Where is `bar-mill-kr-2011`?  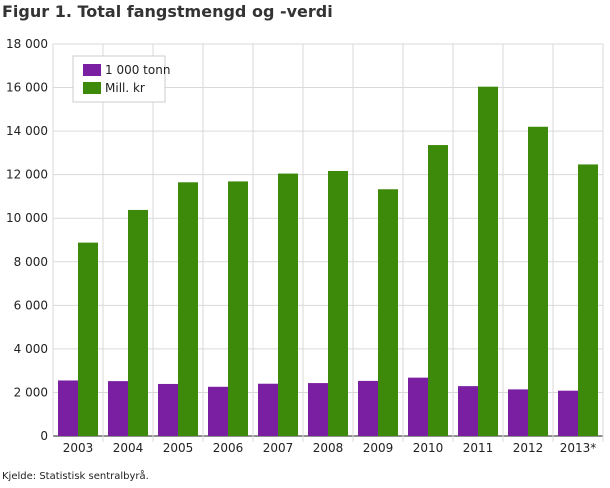
bar-mill-kr-2011 is located at coordinates (488, 261).